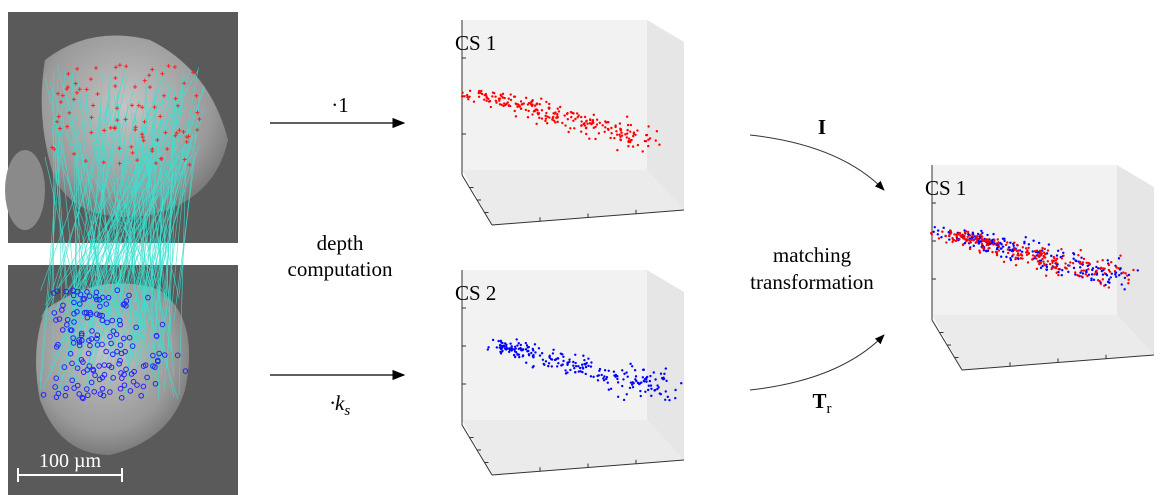 The image size is (1168, 495). Describe the element at coordinates (554, 345) in the screenshot. I see `back-wall` at that location.